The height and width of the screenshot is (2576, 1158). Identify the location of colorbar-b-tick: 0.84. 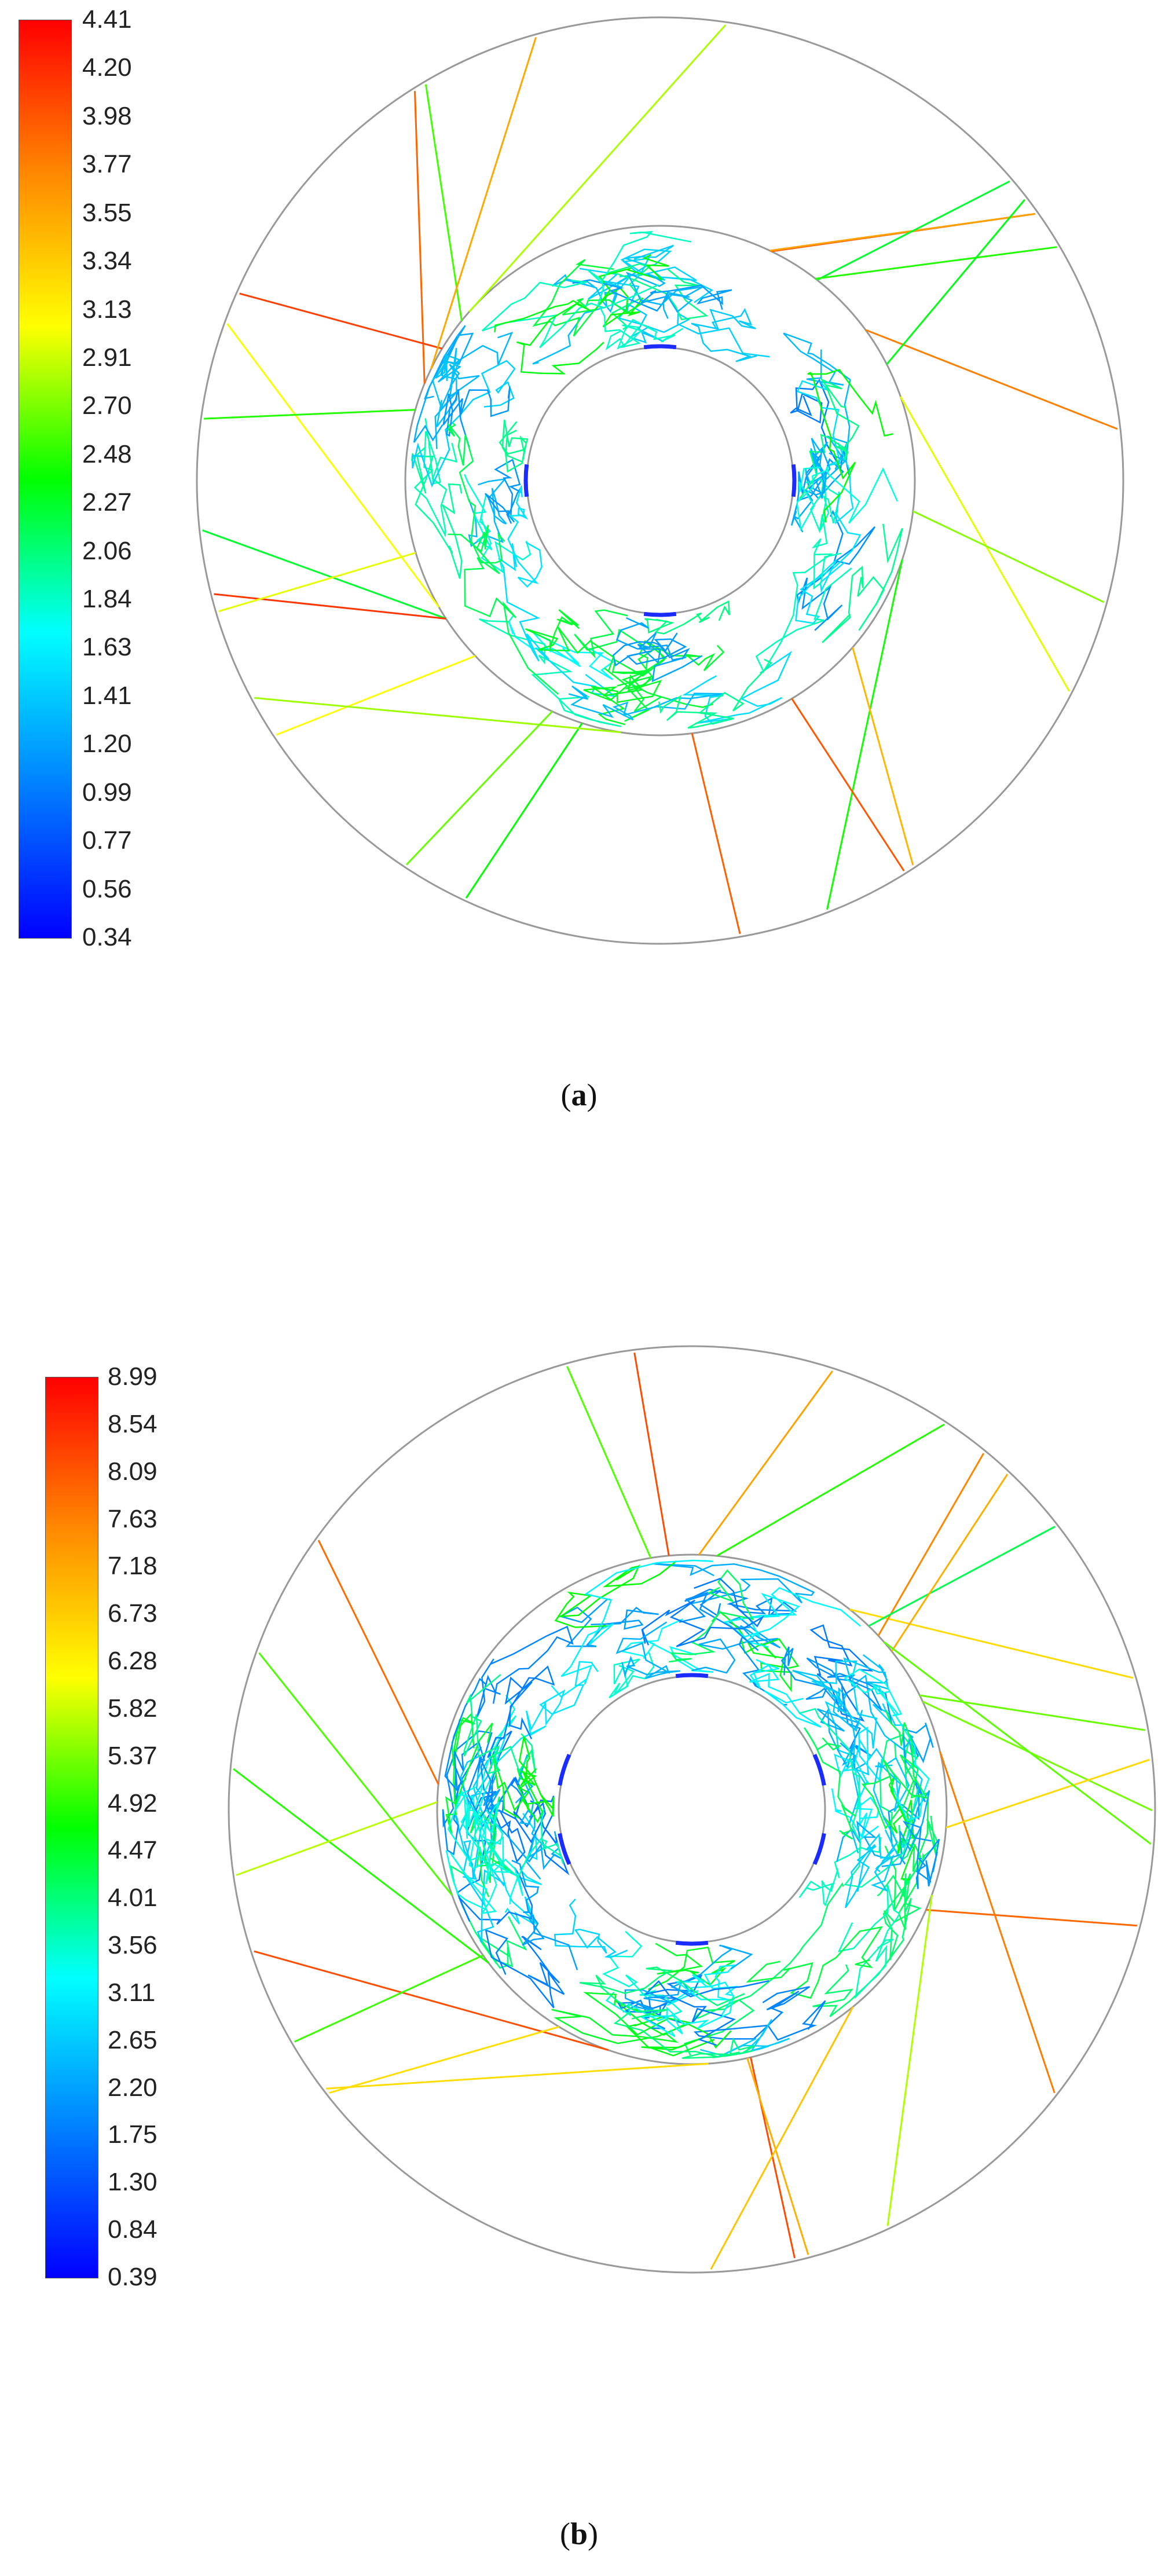
(132, 2229).